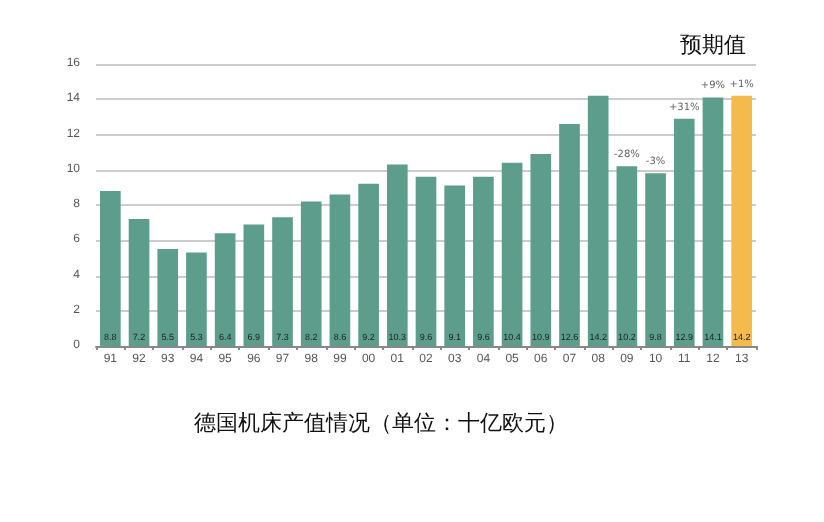 This screenshot has height=522, width=824. What do you see at coordinates (713, 45) in the screenshot?
I see `text: 预期值` at bounding box center [713, 45].